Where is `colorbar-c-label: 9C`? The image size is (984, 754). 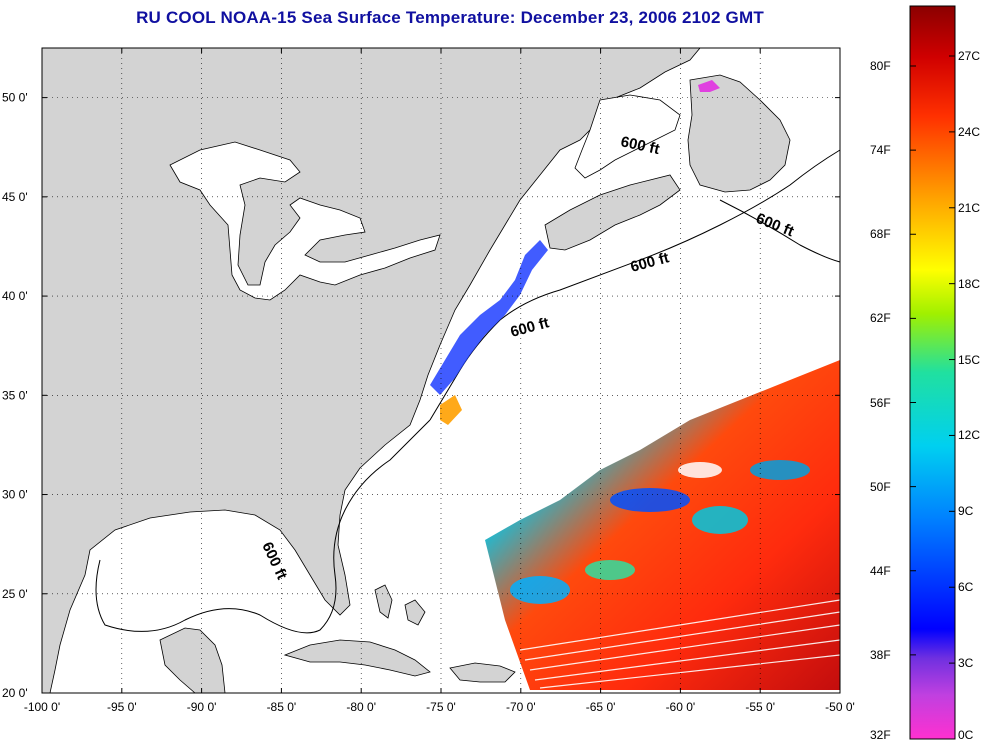
colorbar-c-label: 9C is located at coordinates (966, 511).